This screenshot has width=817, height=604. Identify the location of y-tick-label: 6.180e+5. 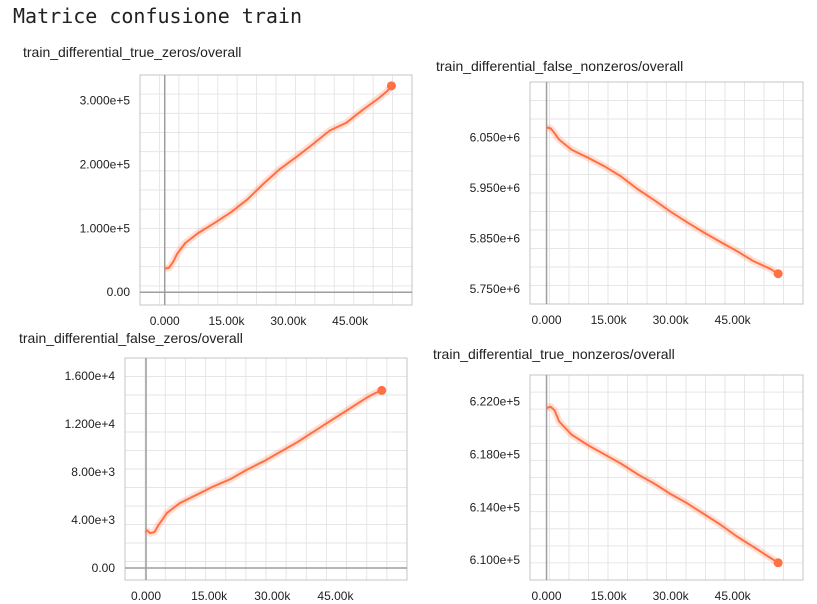
(495, 454).